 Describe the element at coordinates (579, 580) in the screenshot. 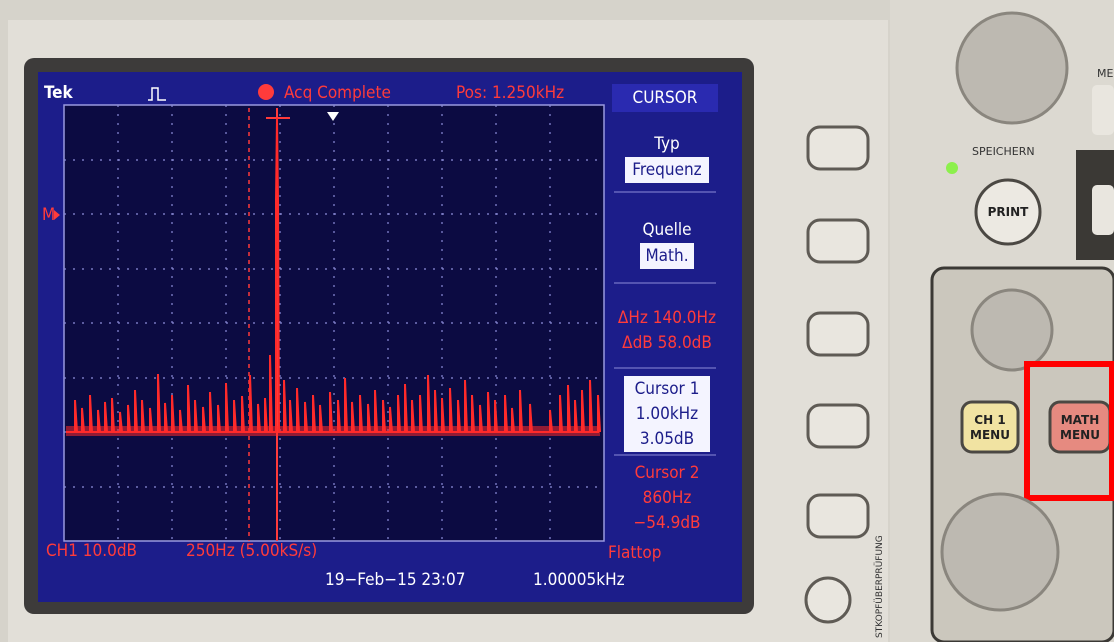

I see `frequency: 1.00005kHz` at that location.